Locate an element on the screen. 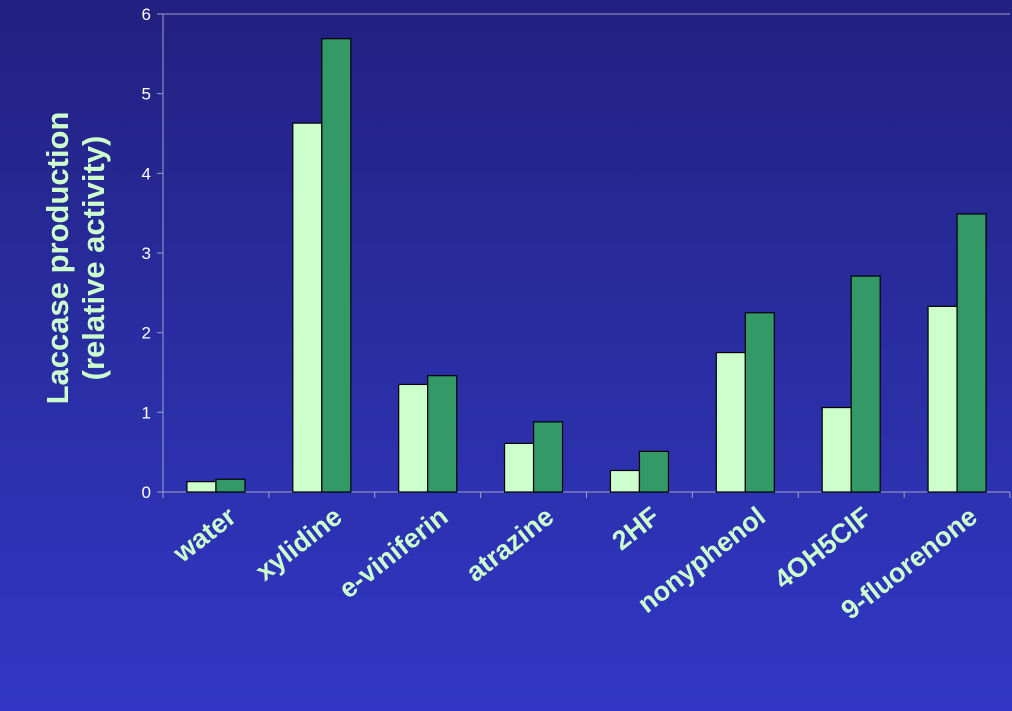 Image resolution: width=1012 pixels, height=711 pixels. x-category-label: xylidine is located at coordinates (299, 544).